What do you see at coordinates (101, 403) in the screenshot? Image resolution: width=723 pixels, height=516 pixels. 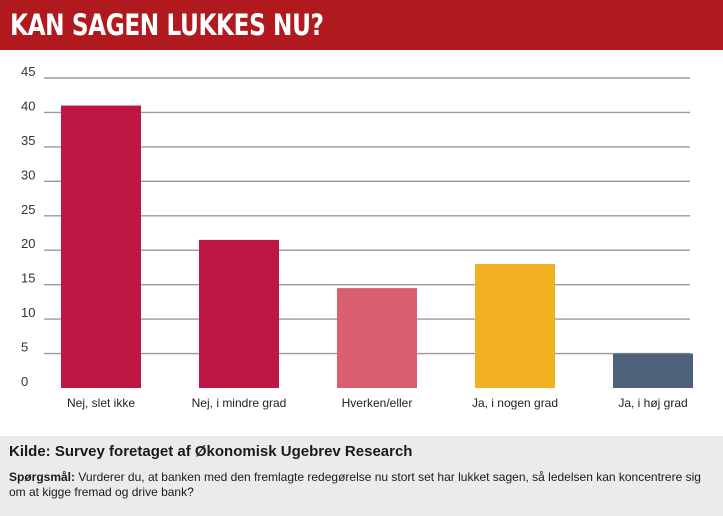 I see `x-tick-label: Nej, slet ikke` at bounding box center [101, 403].